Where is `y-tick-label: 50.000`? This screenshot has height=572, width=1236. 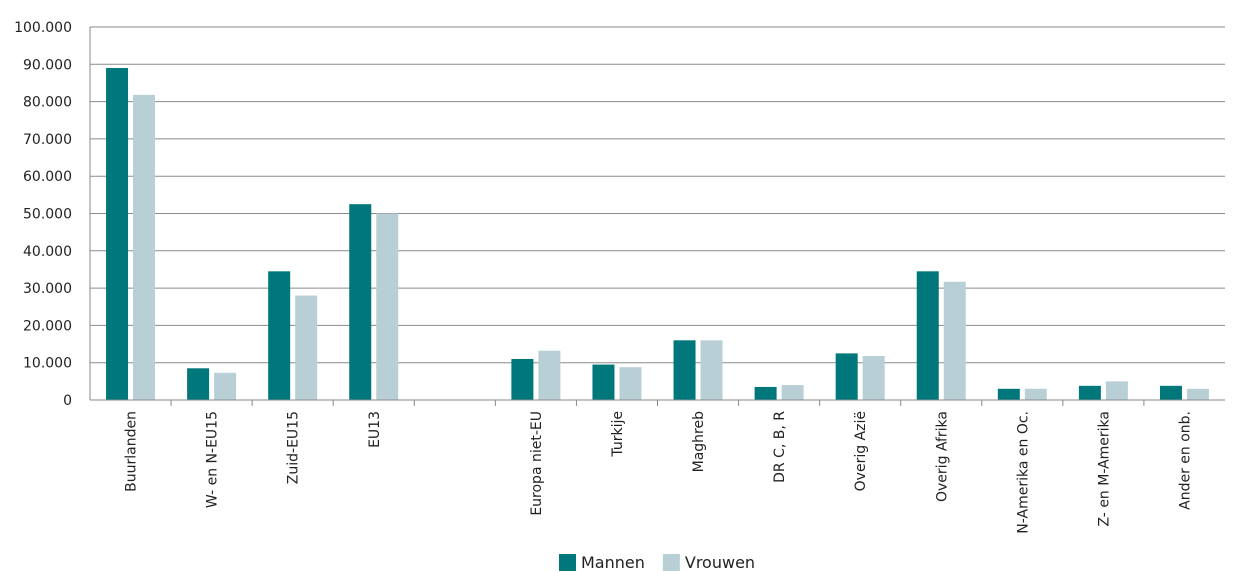
y-tick-label: 50.000 is located at coordinates (47, 215).